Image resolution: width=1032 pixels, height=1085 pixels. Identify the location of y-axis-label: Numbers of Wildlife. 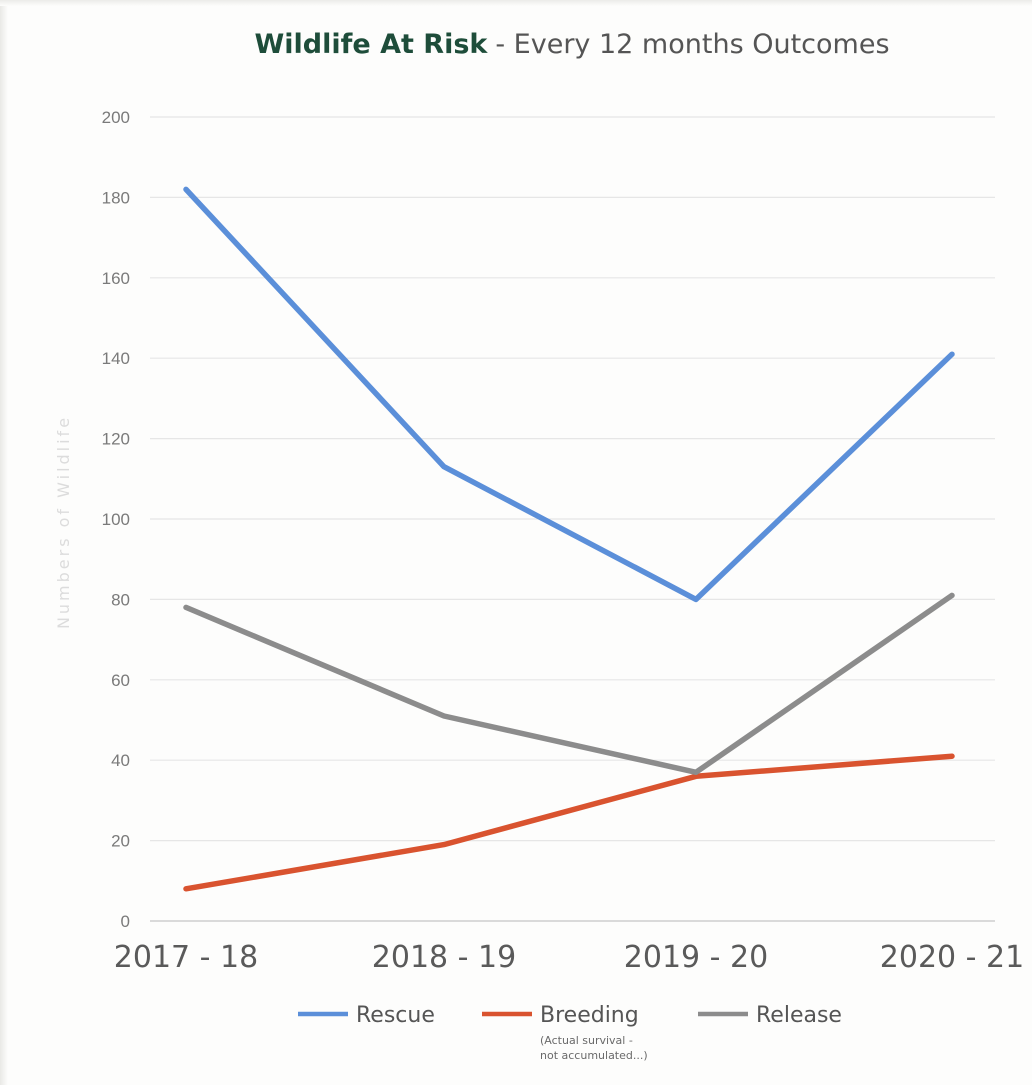
(63, 522).